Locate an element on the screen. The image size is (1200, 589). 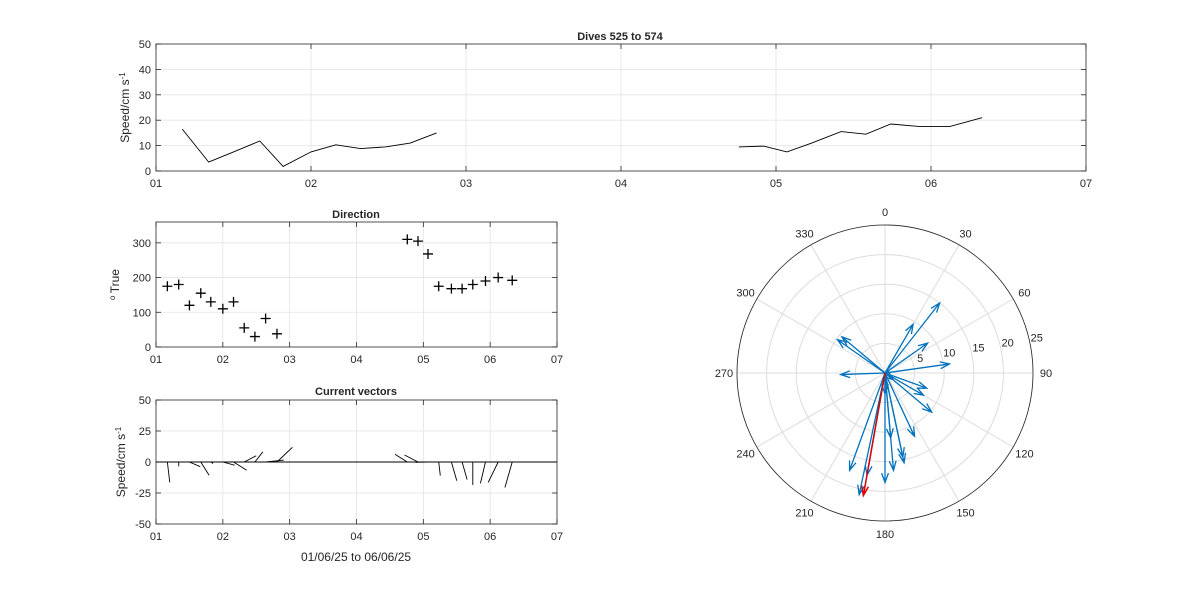
y-tick-label: 30 is located at coordinates (145, 96).